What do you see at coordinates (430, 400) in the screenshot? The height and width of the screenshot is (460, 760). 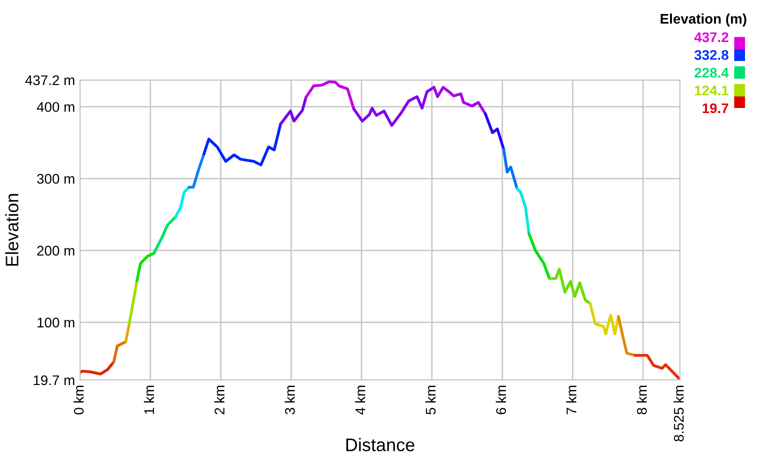 I see `x-tick-label: 5 km` at bounding box center [430, 400].